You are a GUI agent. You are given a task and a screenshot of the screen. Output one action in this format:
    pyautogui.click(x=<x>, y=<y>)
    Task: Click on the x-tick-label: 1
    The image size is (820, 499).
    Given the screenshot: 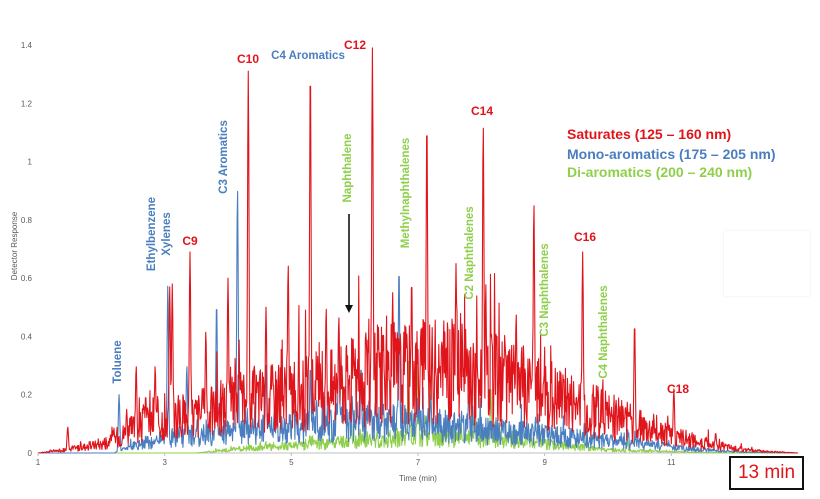 What is the action you would take?
    pyautogui.click(x=38, y=462)
    